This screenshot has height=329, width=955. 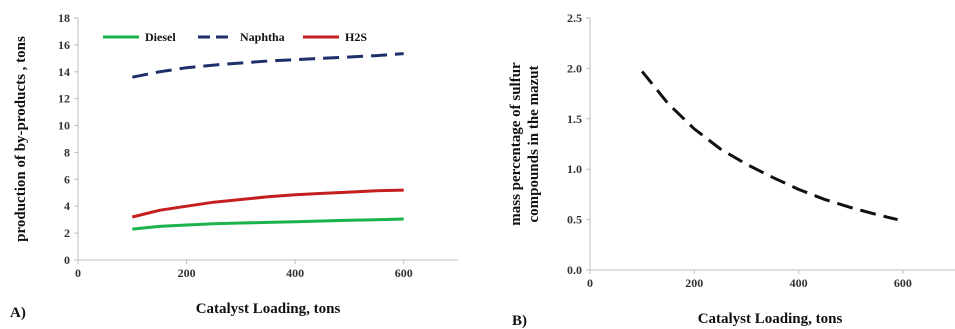 I want to click on panel-b-y-axis-label-line-1: mass percentage of sulfur, so click(x=516, y=144).